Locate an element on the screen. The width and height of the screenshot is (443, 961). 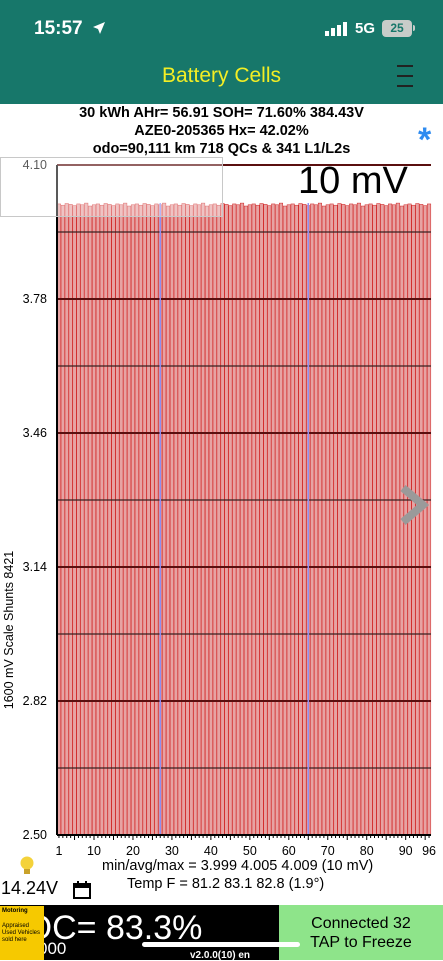
y-tick-label: 3.46 is located at coordinates (35, 433).